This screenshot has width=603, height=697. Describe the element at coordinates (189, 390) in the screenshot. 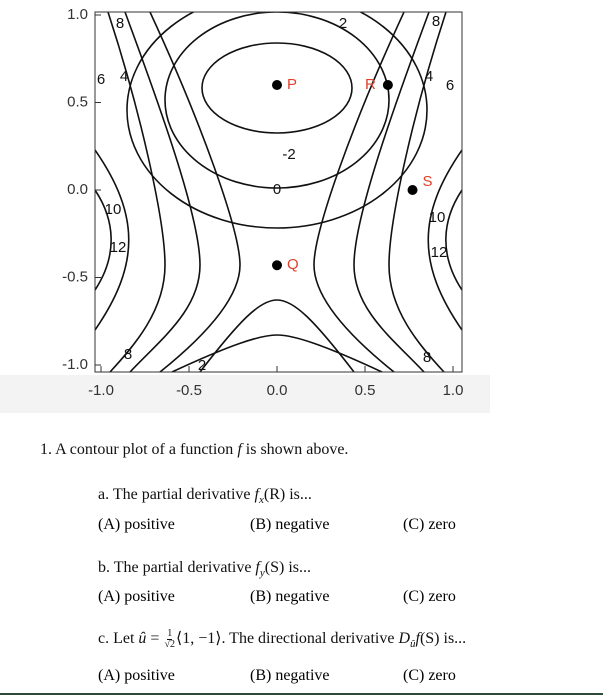

I see `x-tick-label: -0.5` at that location.